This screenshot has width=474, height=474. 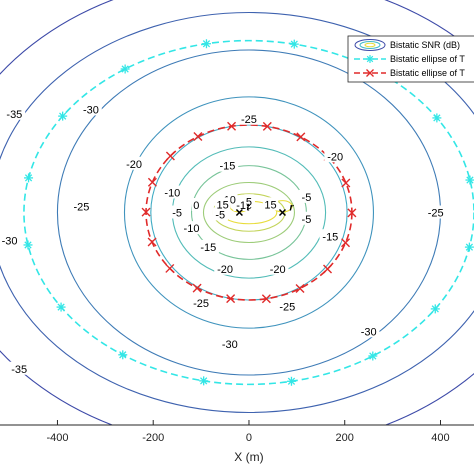 I want to click on x-axis: -400 -200 0 200 400 X (m), so click(x=237, y=442).